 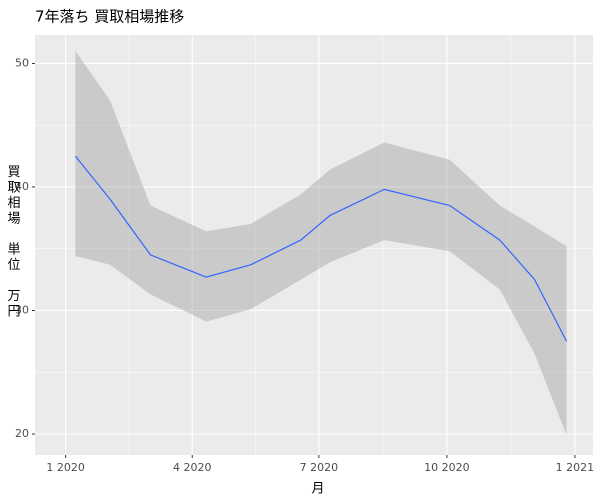 What do you see at coordinates (319, 467) in the screenshot?
I see `x-tick-label: 7 2020` at bounding box center [319, 467].